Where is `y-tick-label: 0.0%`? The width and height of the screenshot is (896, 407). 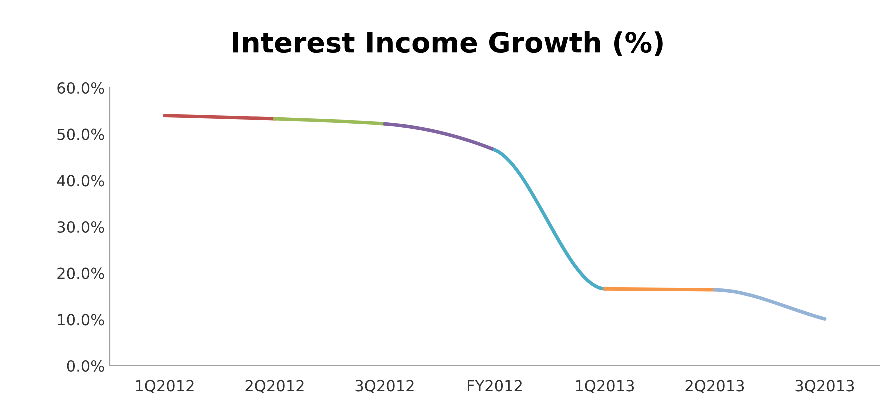
y-tick-label: 0.0% is located at coordinates (85, 366).